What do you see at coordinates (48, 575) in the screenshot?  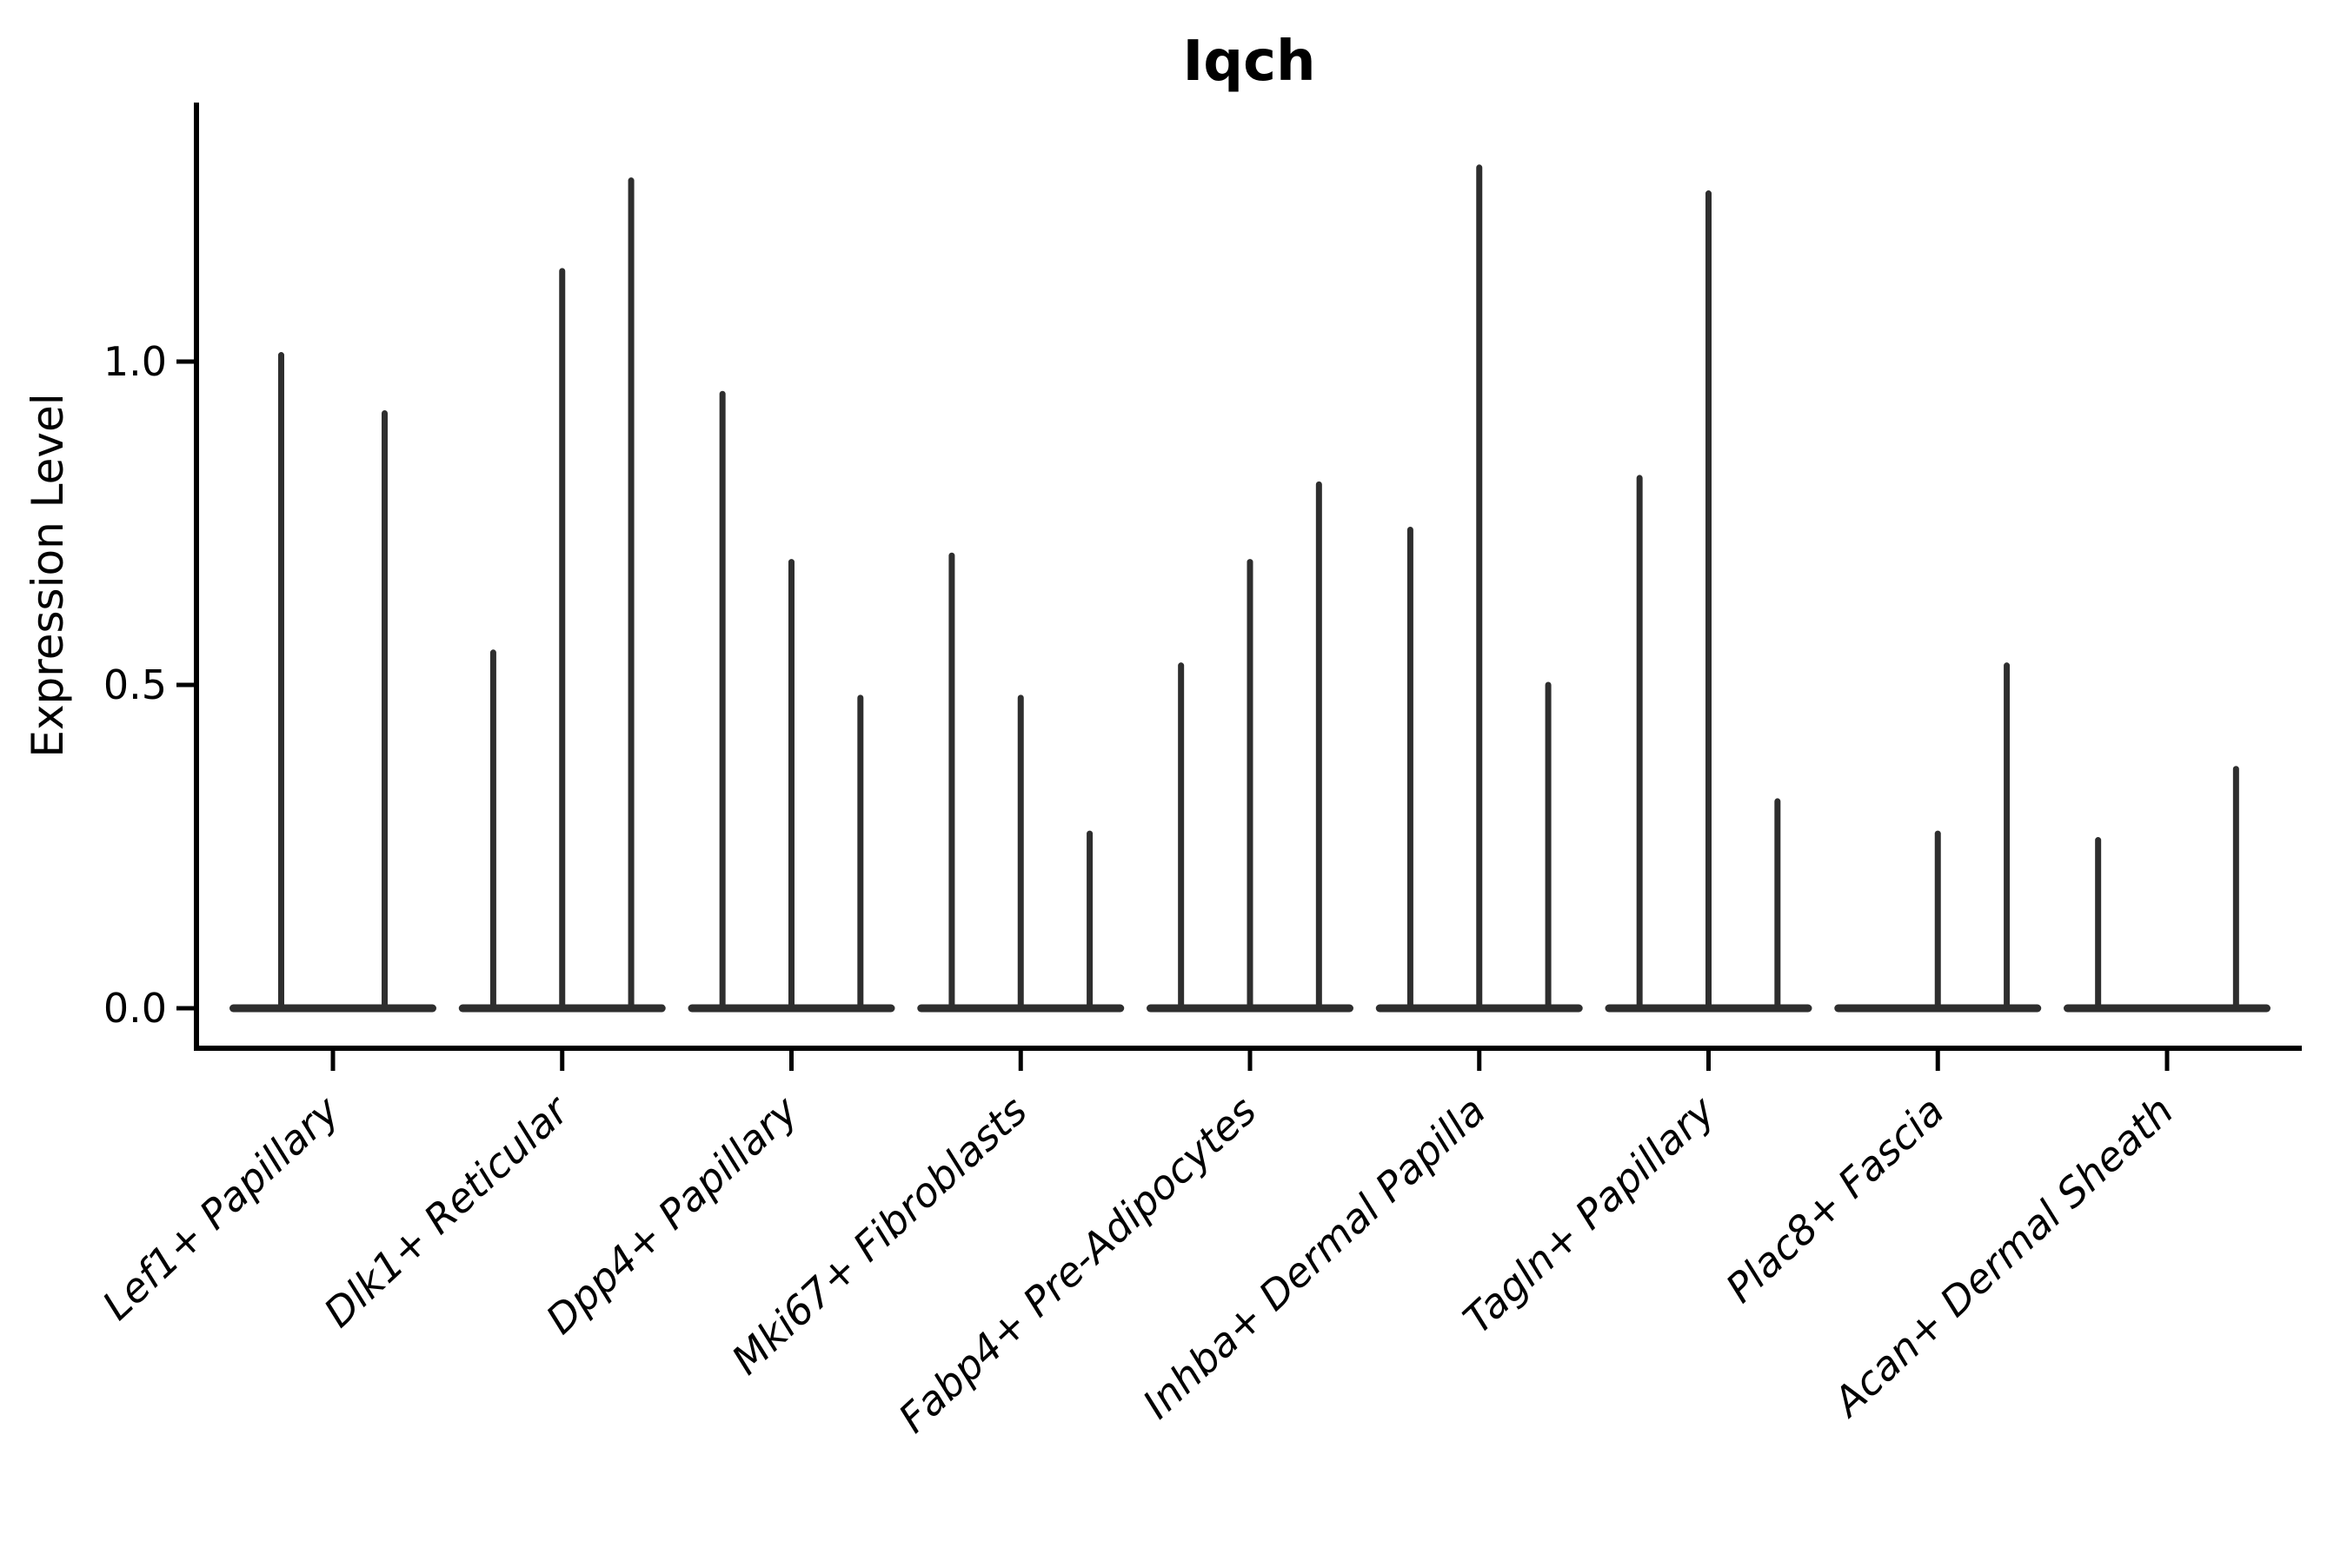 I see `y-axis-label: Expression Level` at bounding box center [48, 575].